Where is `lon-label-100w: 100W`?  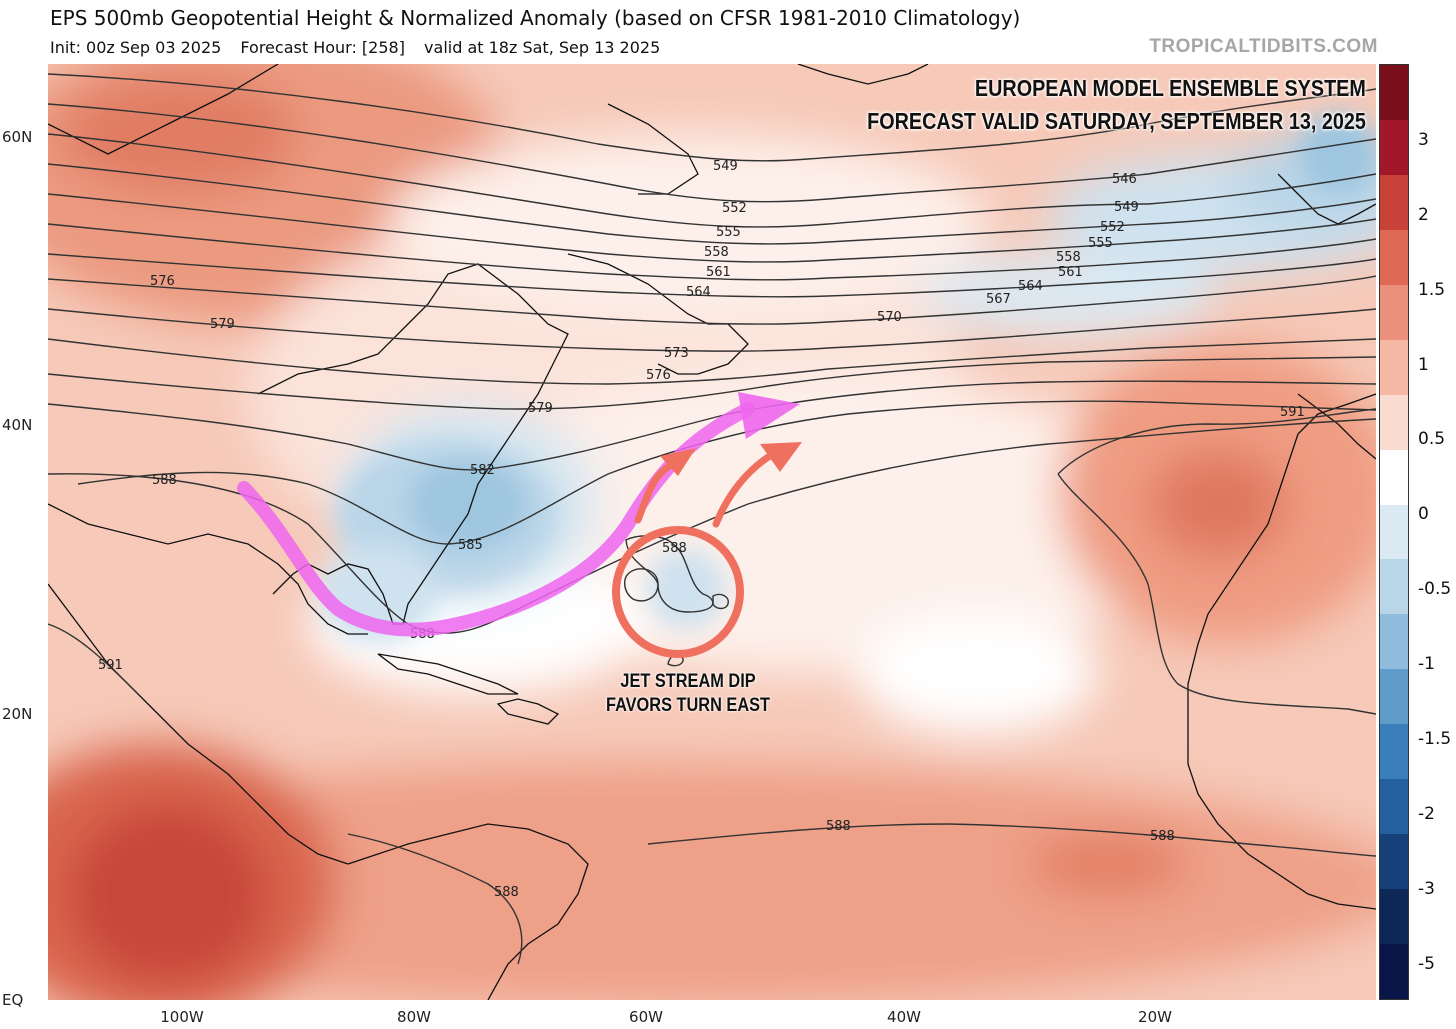 lon-label-100w: 100W is located at coordinates (182, 1017).